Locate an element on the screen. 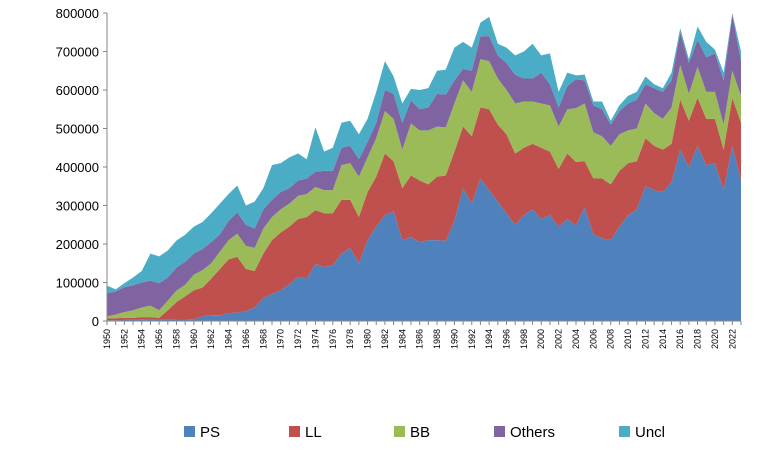  y-tick-label: 500000 is located at coordinates (77, 129).